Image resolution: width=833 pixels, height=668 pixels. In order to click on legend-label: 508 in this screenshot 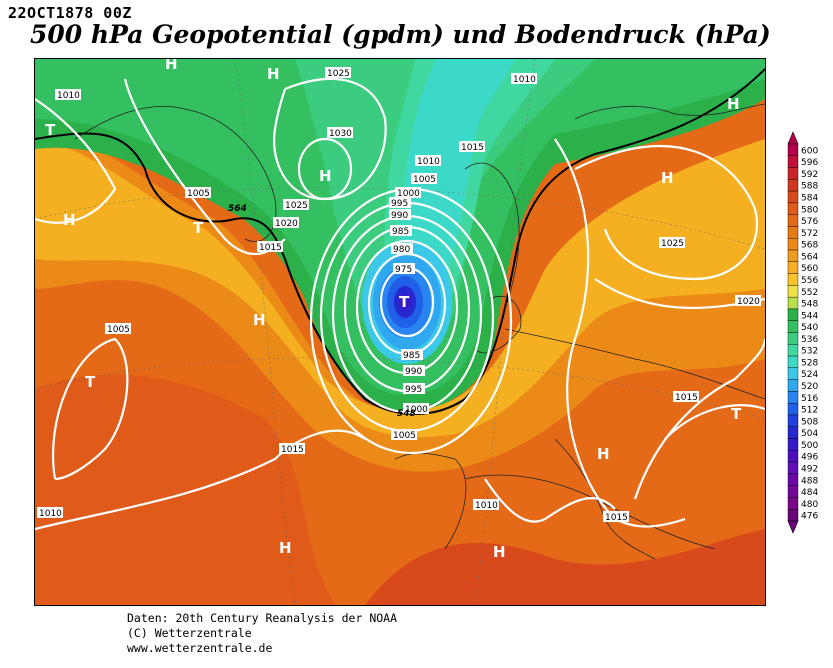, I will do `click(809, 422)`.